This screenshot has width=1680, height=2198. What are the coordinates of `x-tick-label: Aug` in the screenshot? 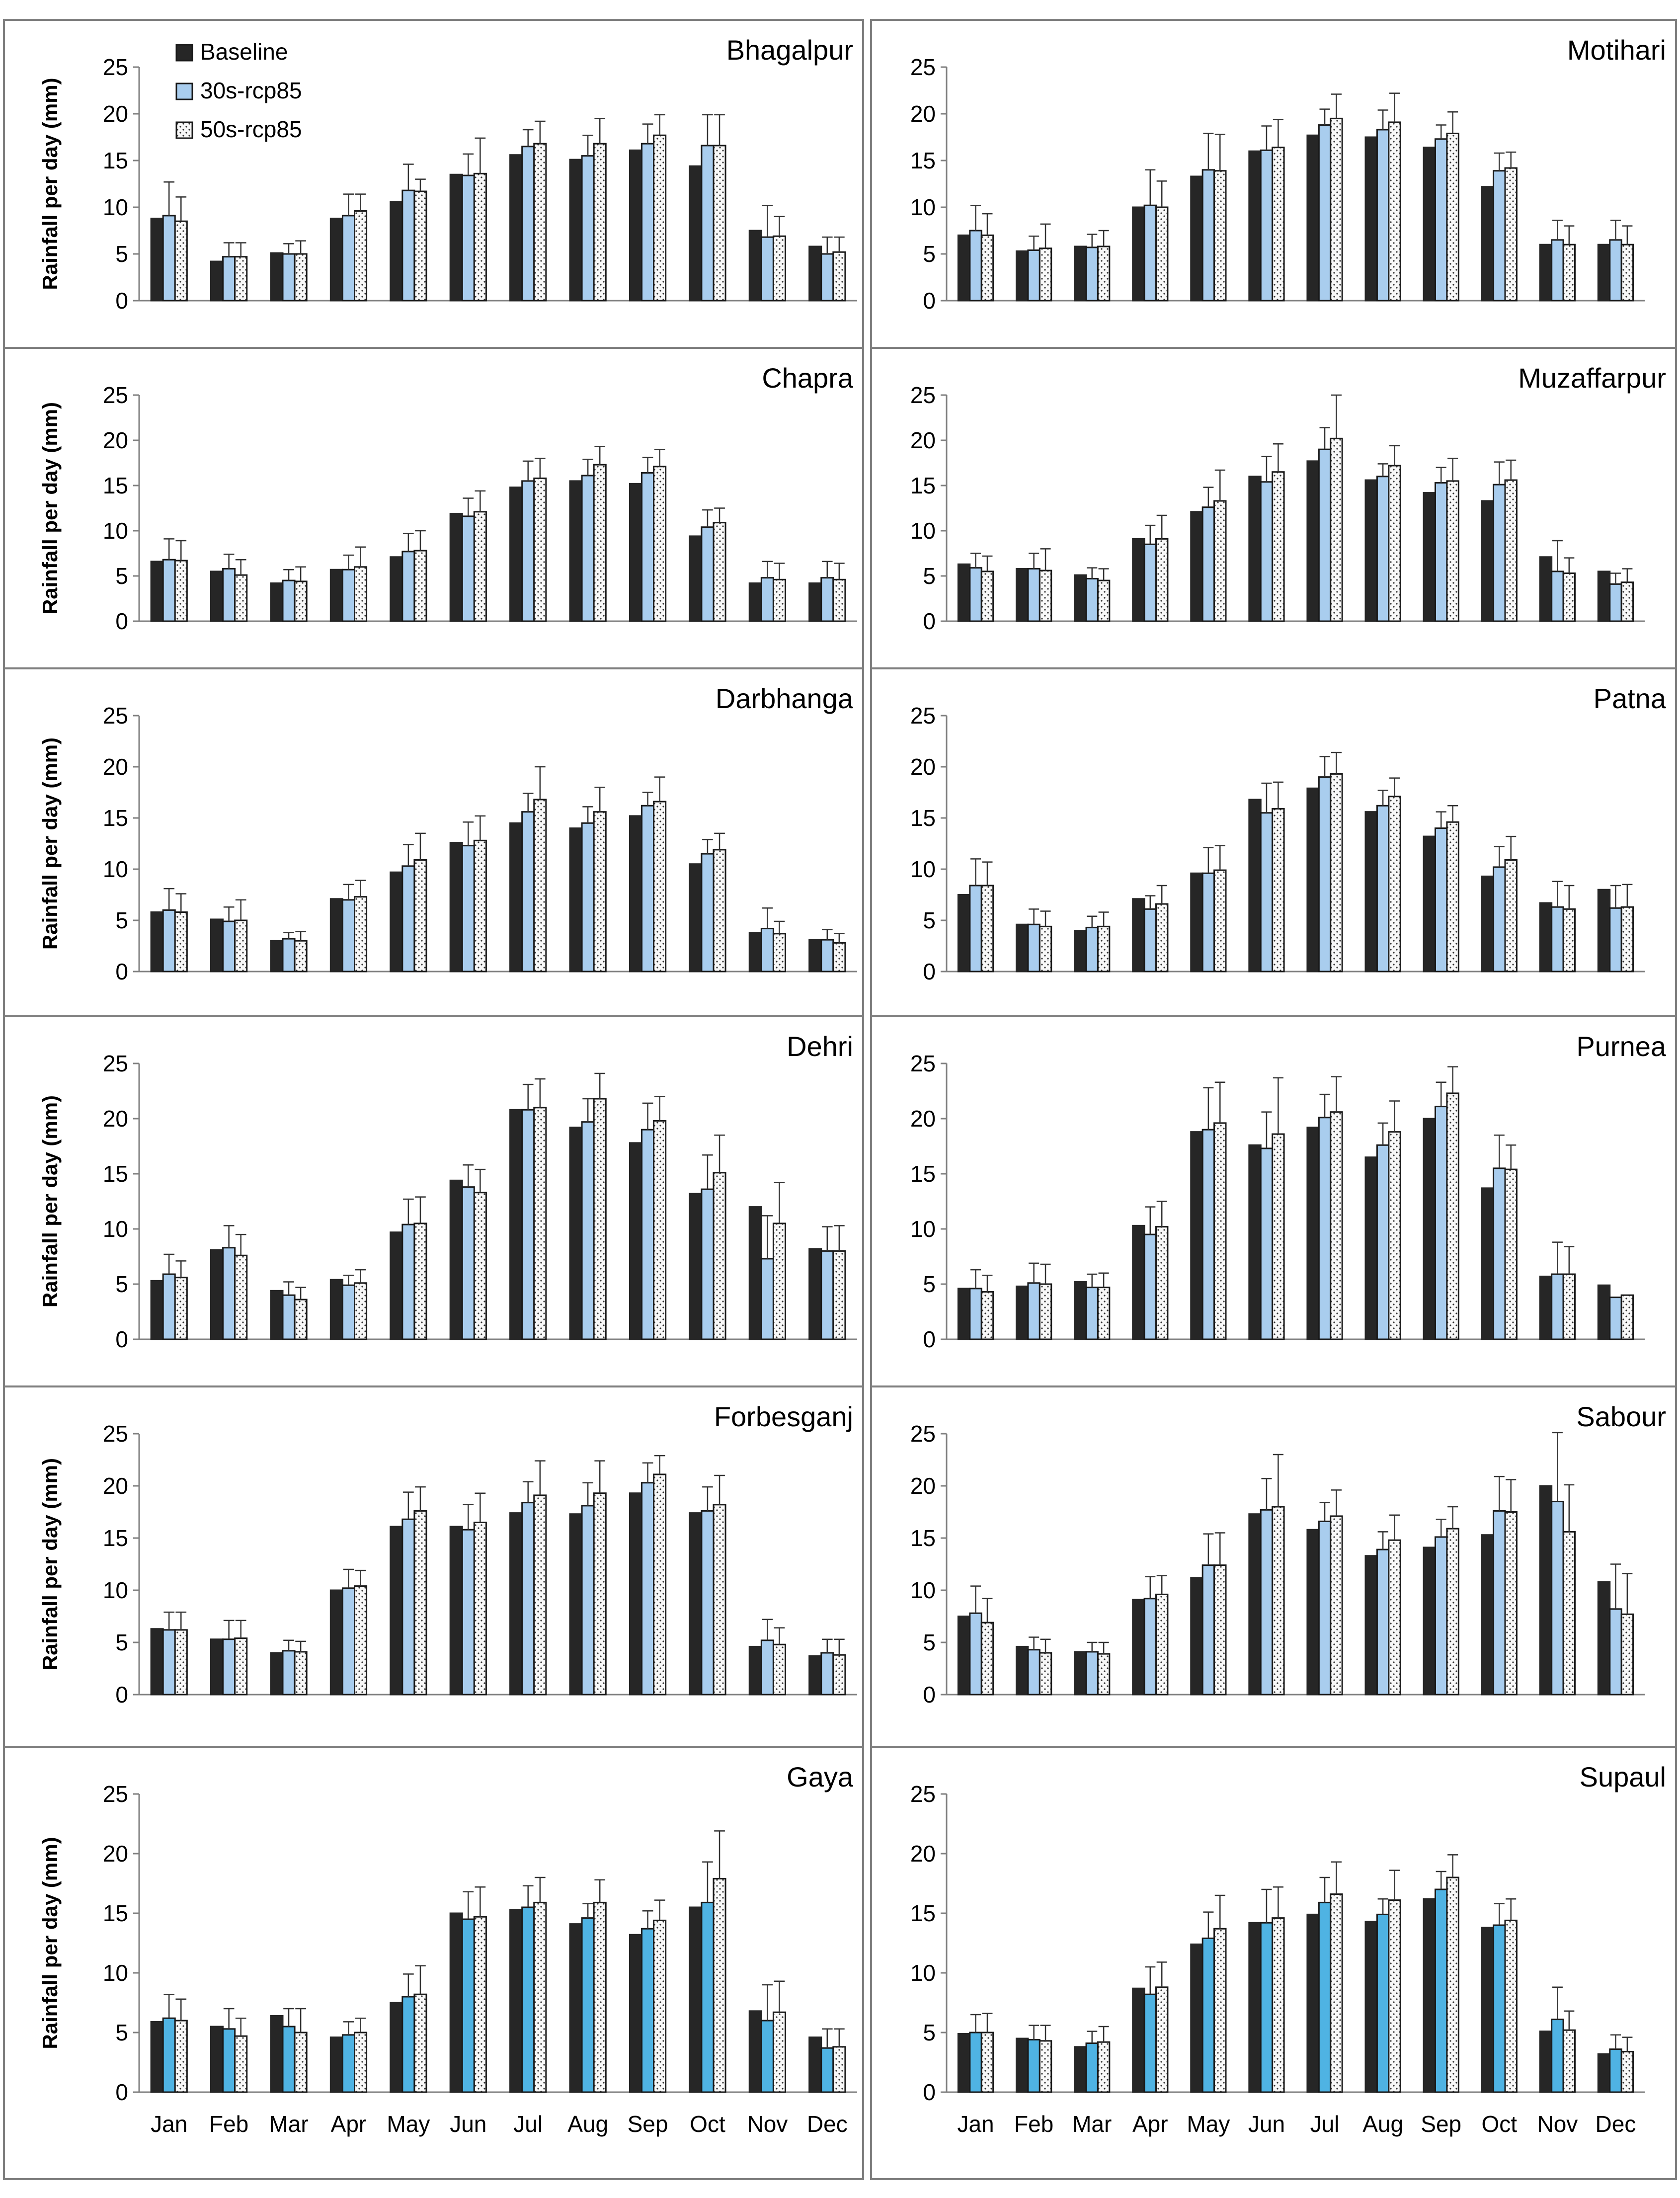 It's located at (587, 2124).